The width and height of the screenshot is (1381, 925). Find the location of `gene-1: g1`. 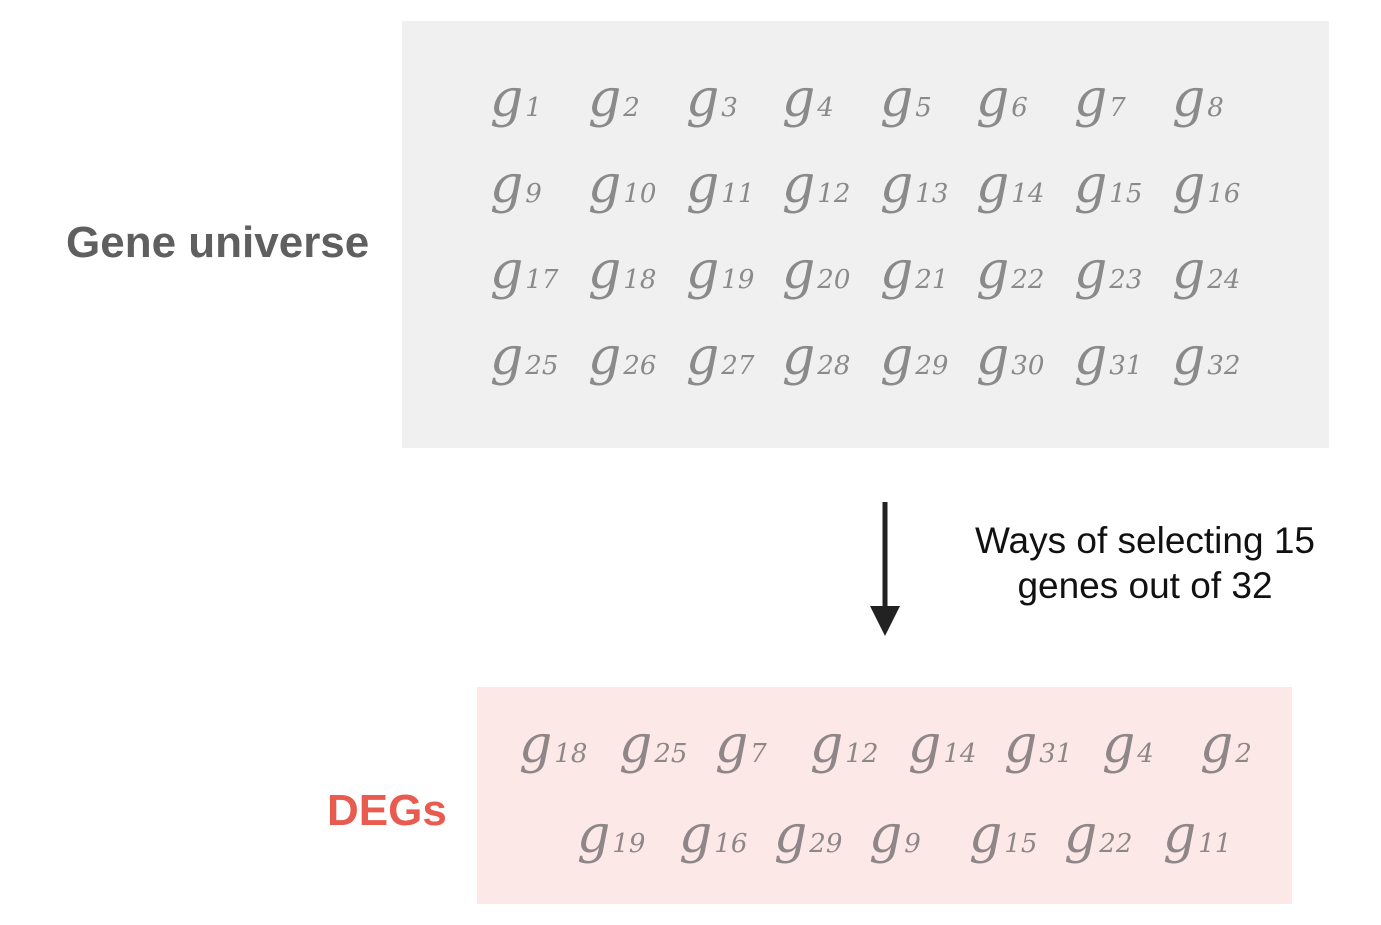

gene-1: g1 is located at coordinates (516, 99).